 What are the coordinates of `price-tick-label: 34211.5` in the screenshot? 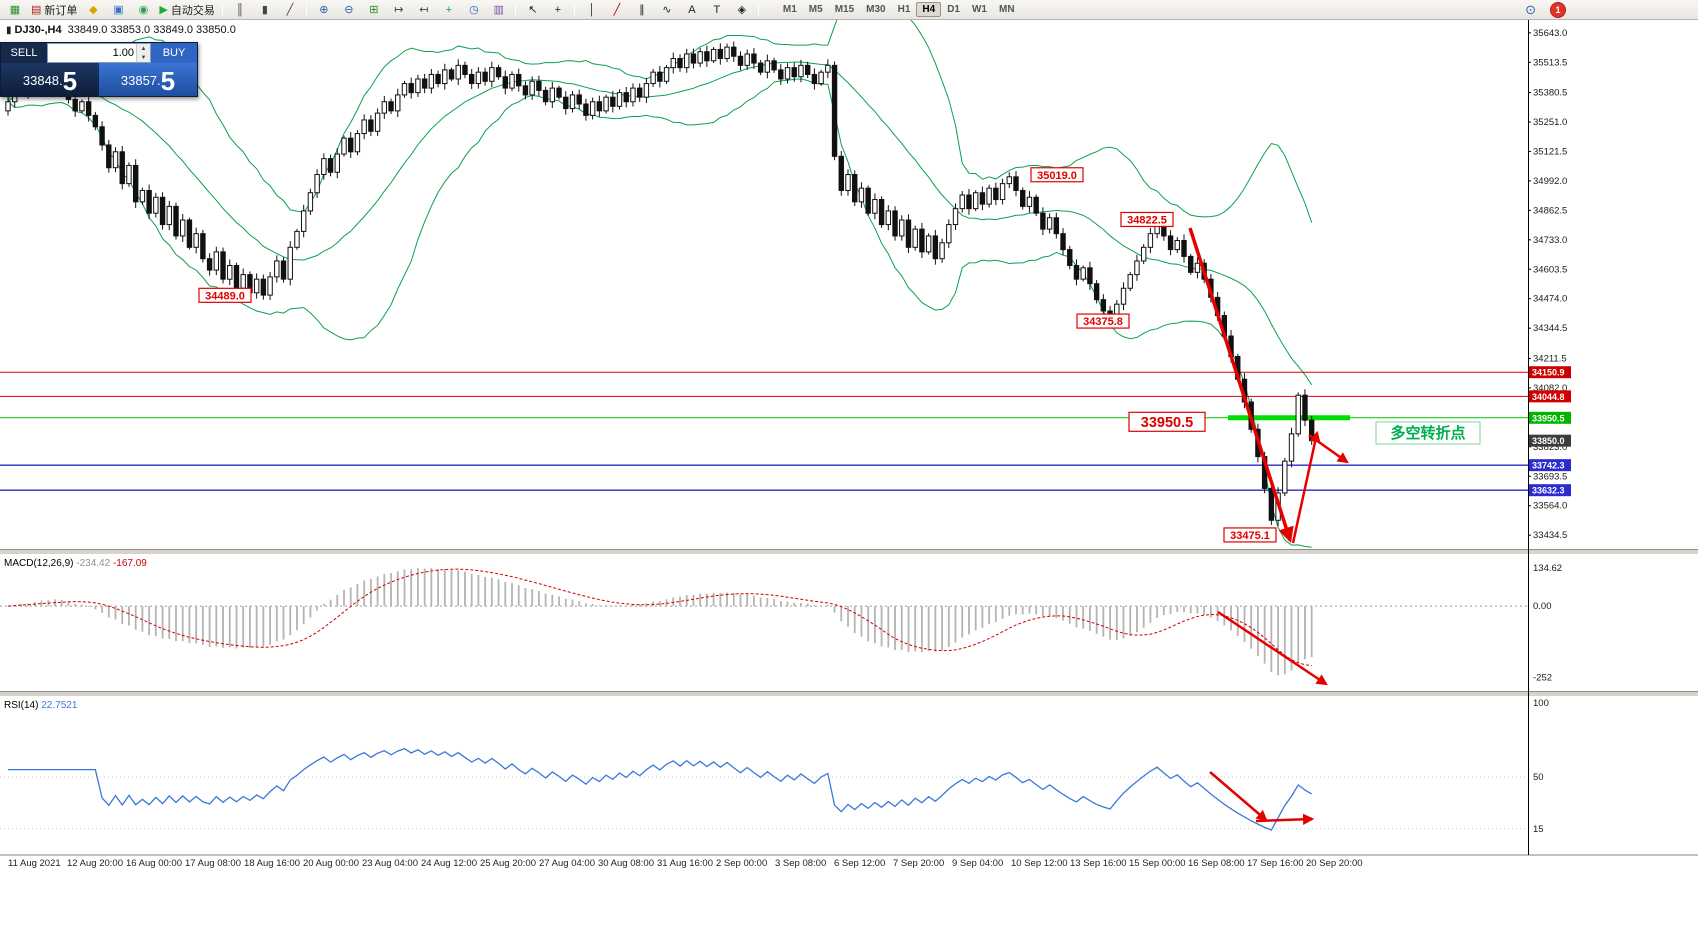 It's located at (1550, 358).